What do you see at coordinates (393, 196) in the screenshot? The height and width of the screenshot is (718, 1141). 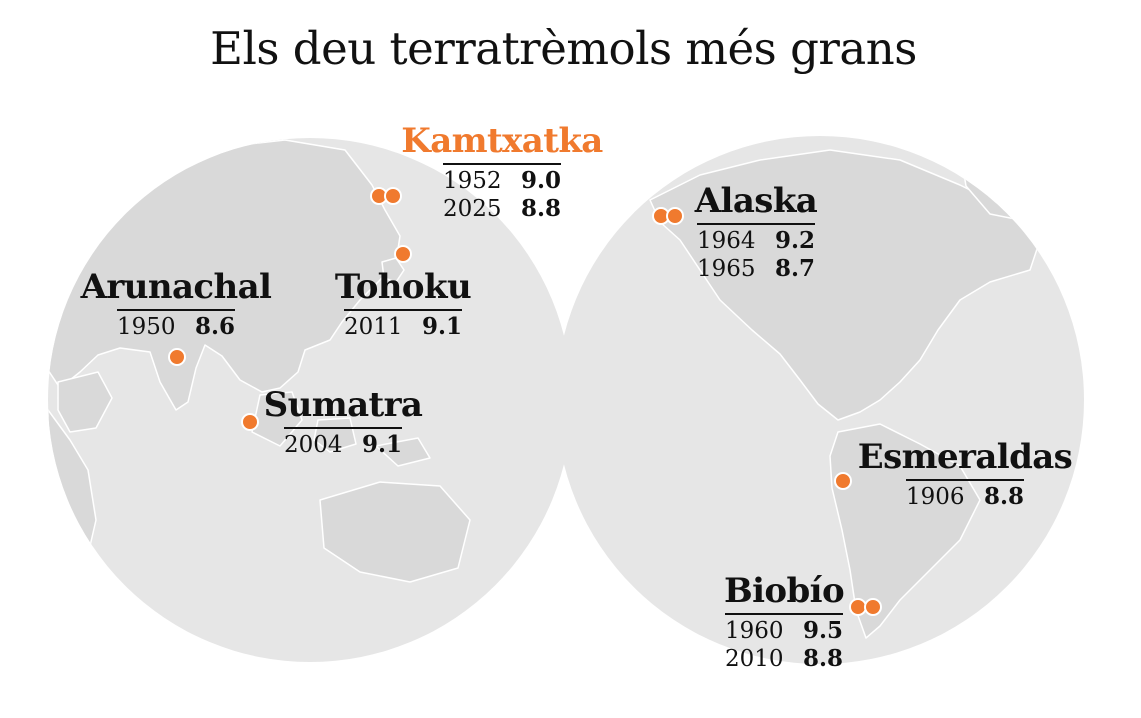 I see `marker-kamtxatka-2025` at bounding box center [393, 196].